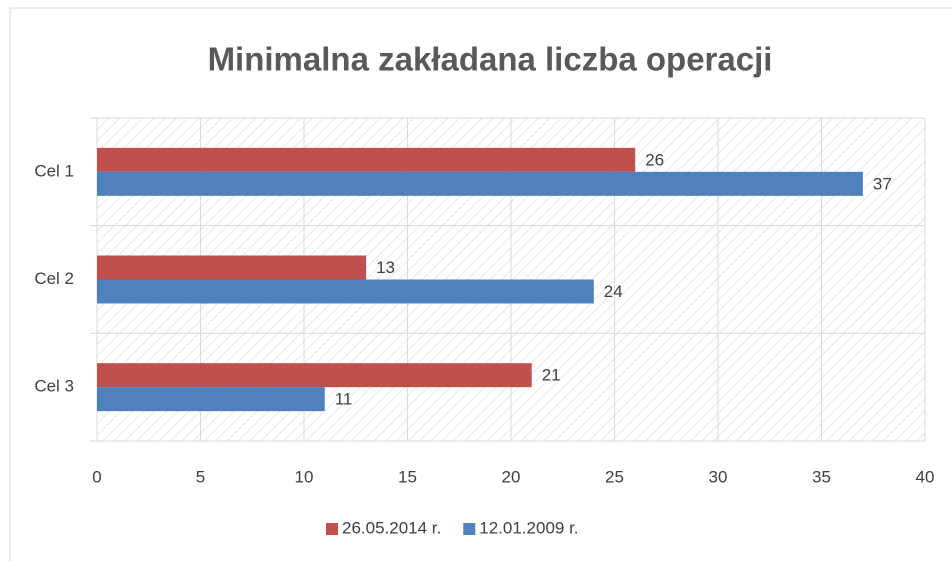 Image resolution: width=952 pixels, height=561 pixels. I want to click on data-label: 13, so click(385, 267).